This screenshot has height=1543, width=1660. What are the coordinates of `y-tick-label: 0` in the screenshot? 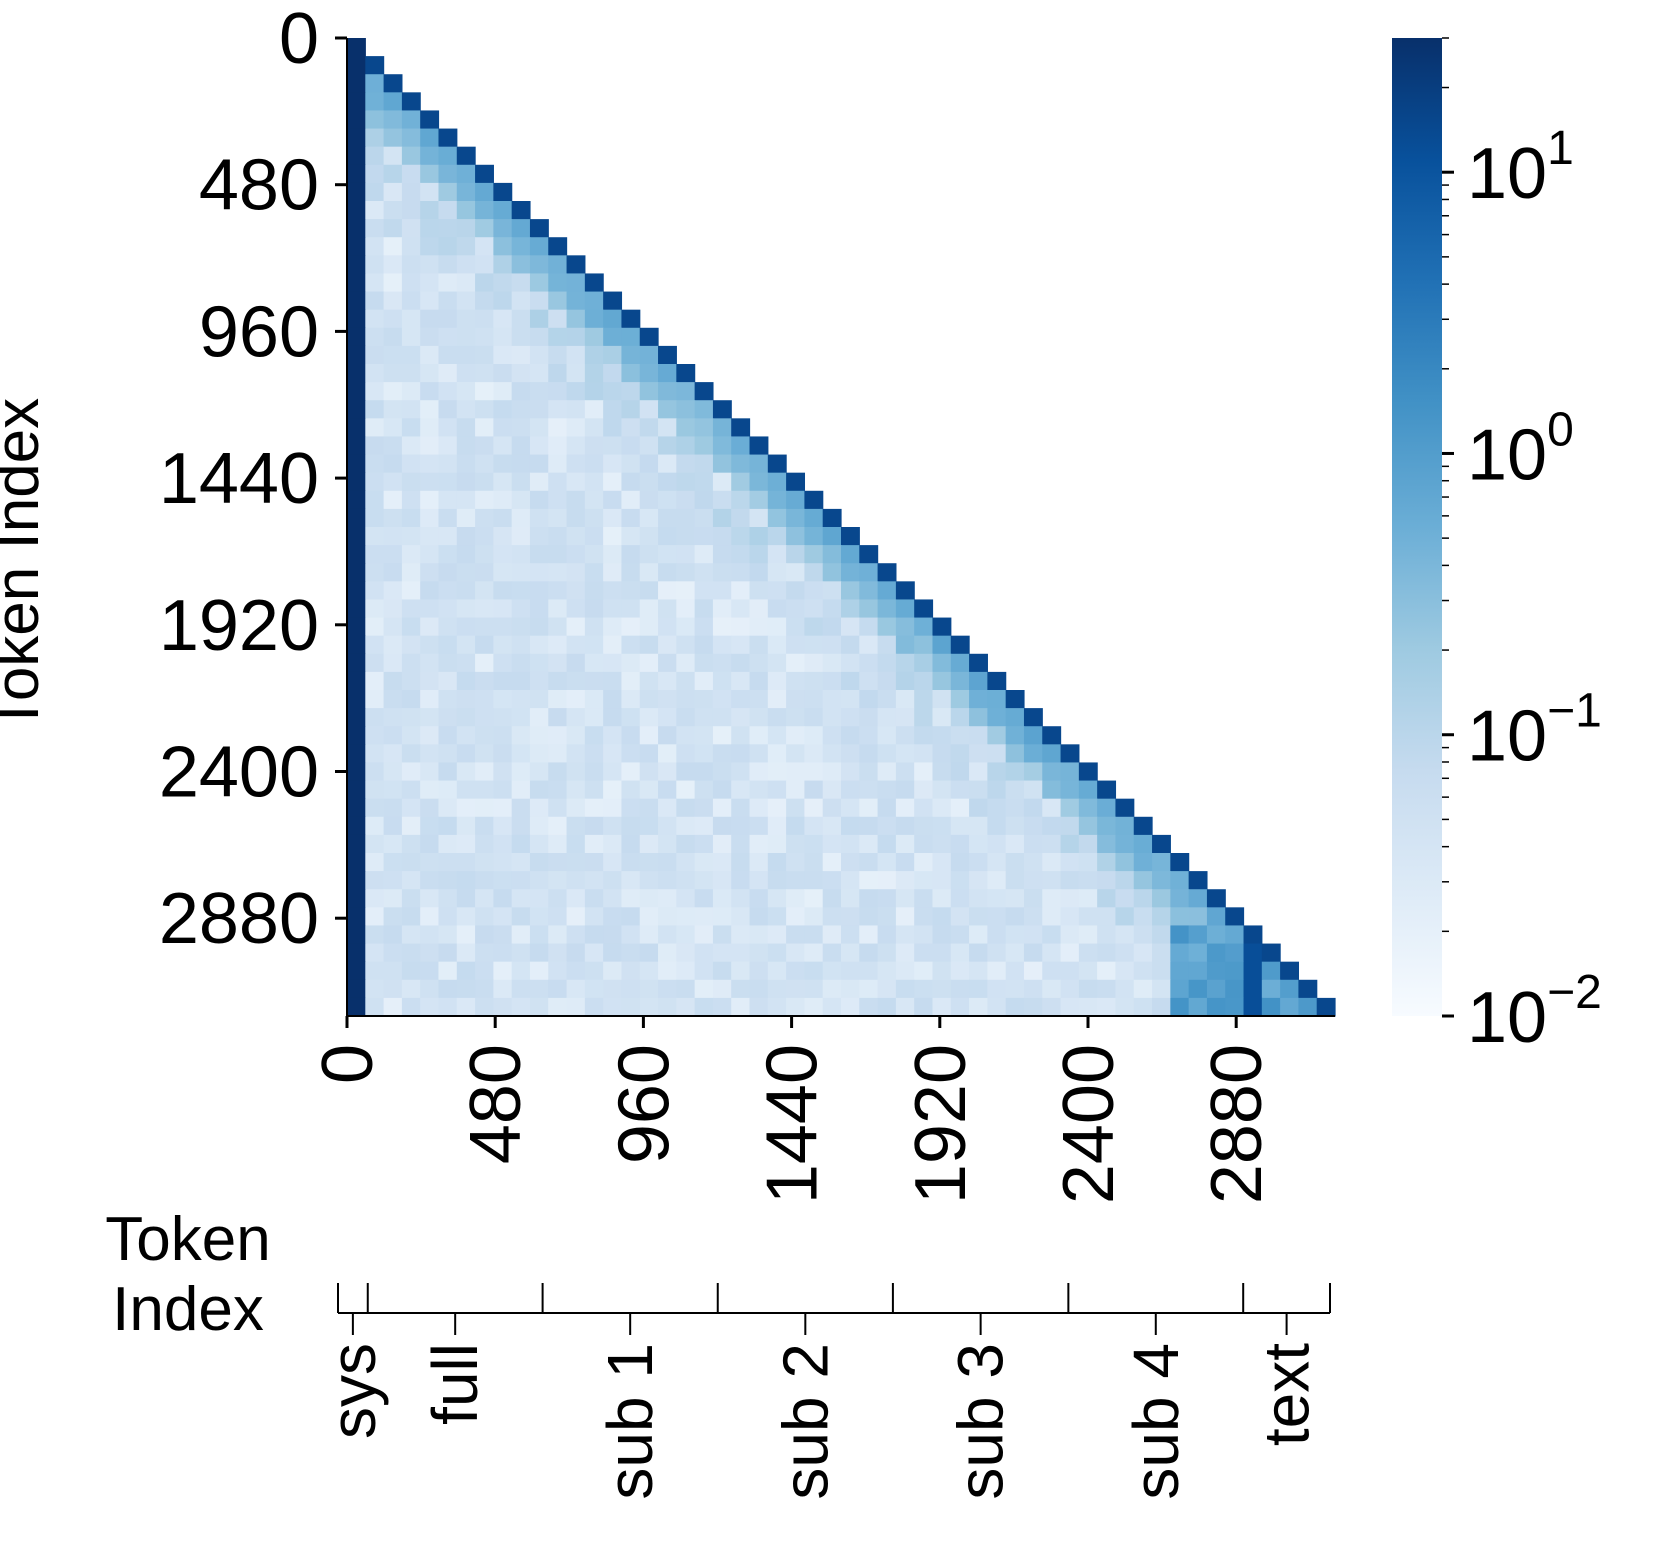 It's located at (299, 39).